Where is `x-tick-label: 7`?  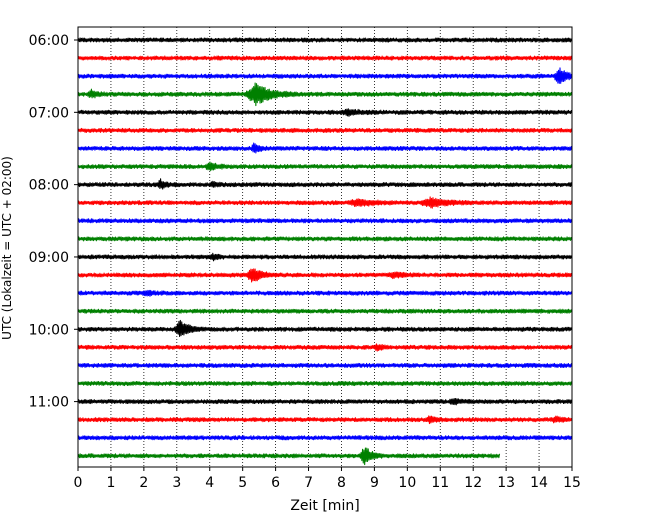 x-tick-label: 7 is located at coordinates (308, 483).